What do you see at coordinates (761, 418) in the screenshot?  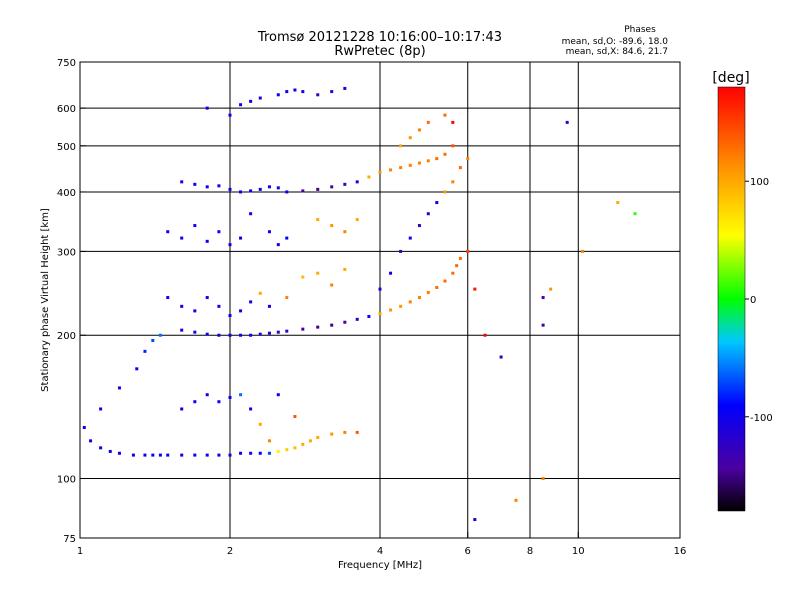 I see `colorbar-tick-label: -100` at bounding box center [761, 418].